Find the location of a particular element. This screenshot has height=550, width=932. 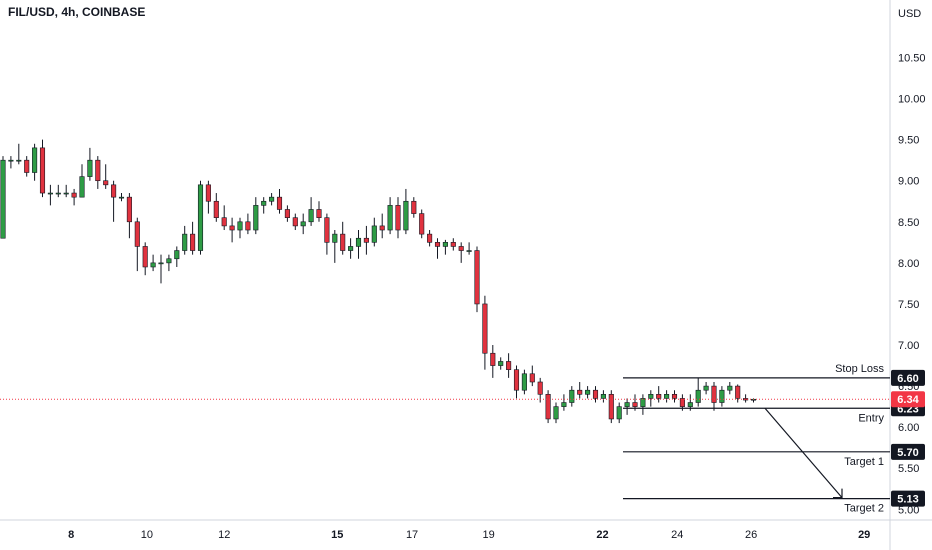

level-badge-text: 6.60 is located at coordinates (907, 379).